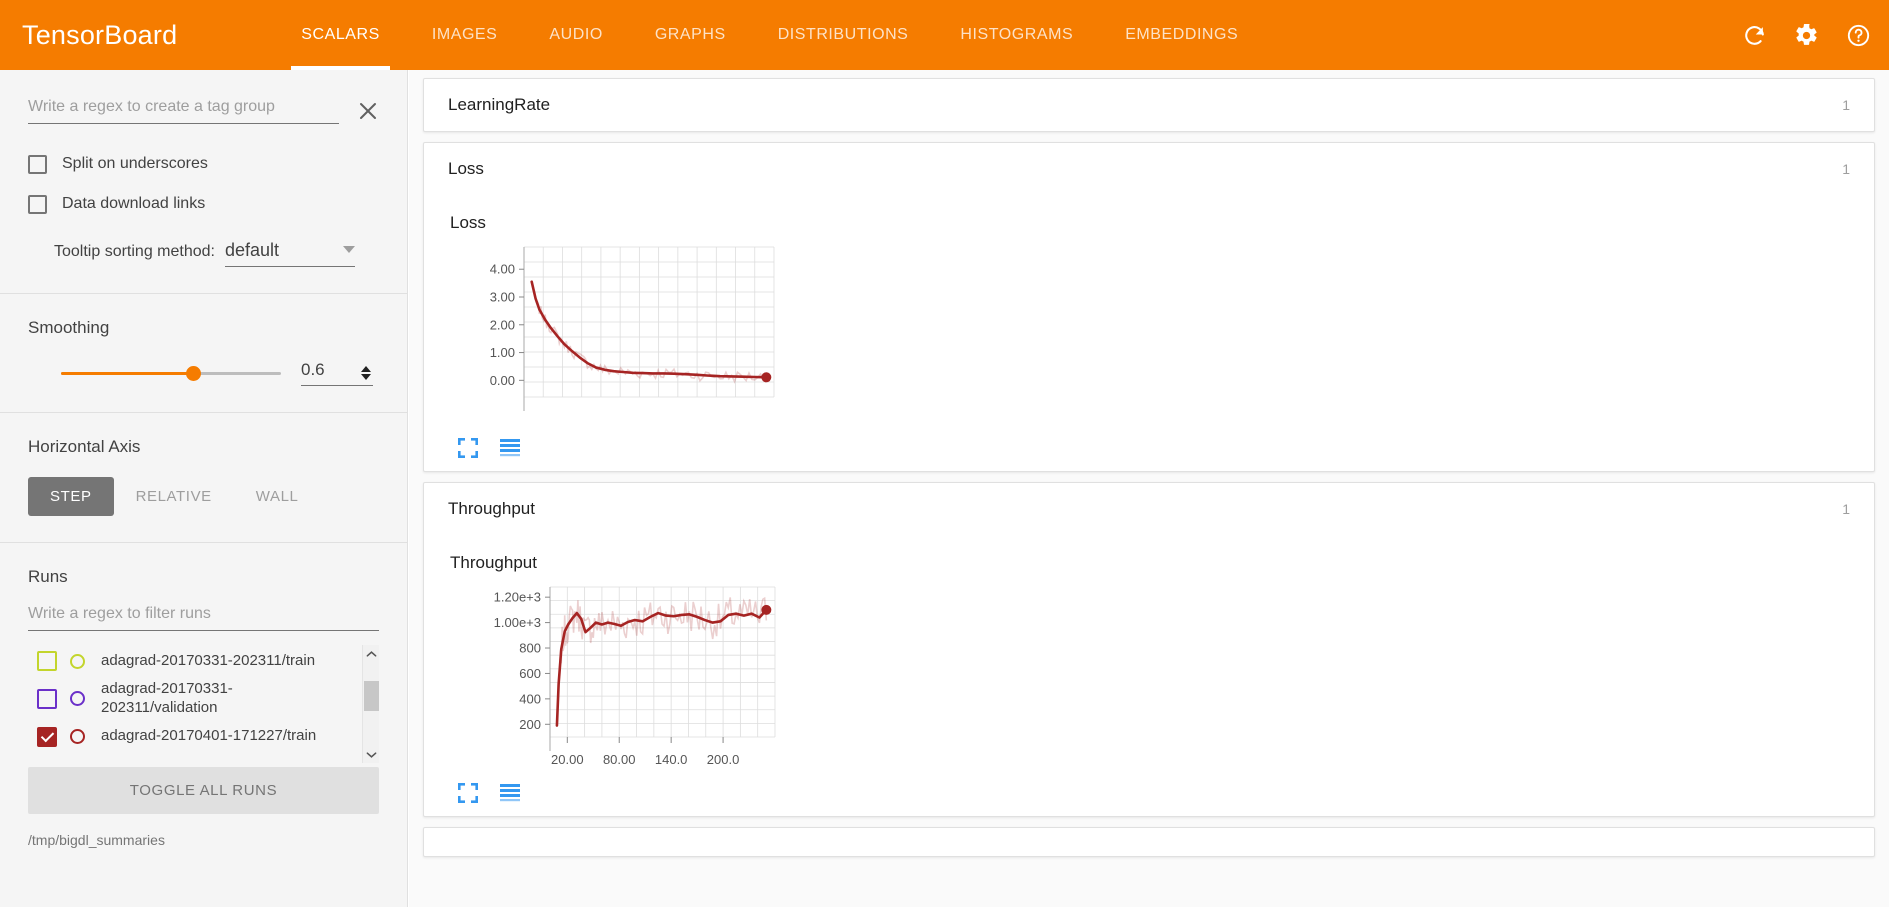  What do you see at coordinates (340, 35) in the screenshot?
I see `tab-scalars: SCALARS` at bounding box center [340, 35].